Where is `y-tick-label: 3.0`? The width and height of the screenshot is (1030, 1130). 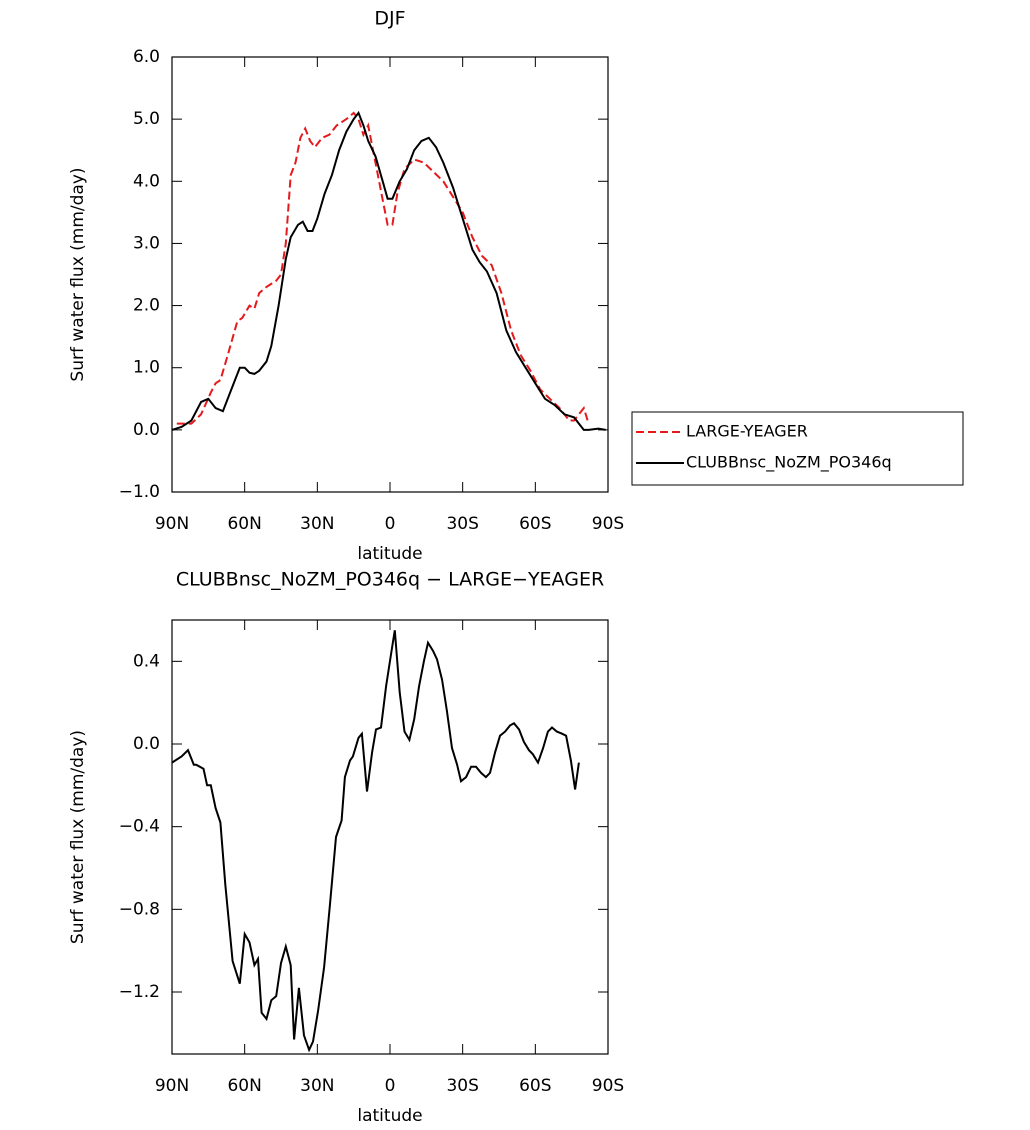 y-tick-label: 3.0 is located at coordinates (146, 243).